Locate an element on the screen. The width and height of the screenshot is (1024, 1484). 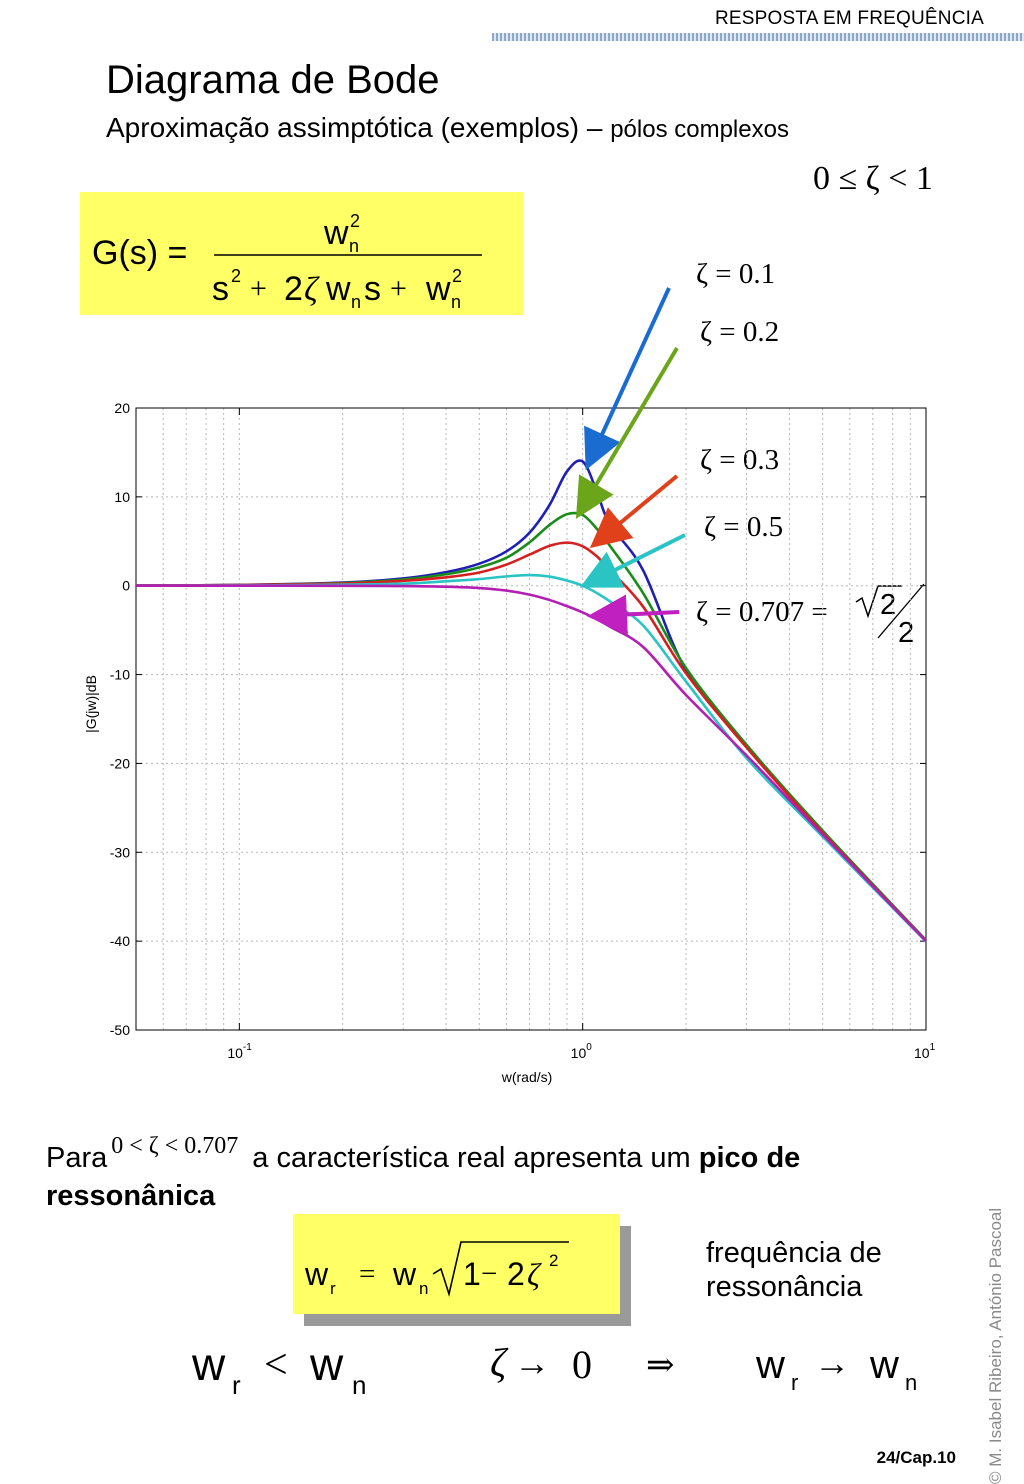
wr-sqrt-sign is located at coordinates (500, 1269).